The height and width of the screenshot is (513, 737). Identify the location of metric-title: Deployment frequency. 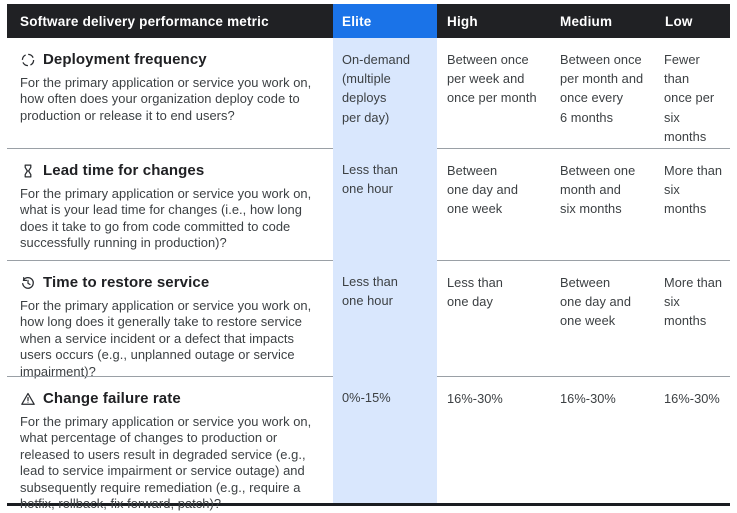
(125, 59).